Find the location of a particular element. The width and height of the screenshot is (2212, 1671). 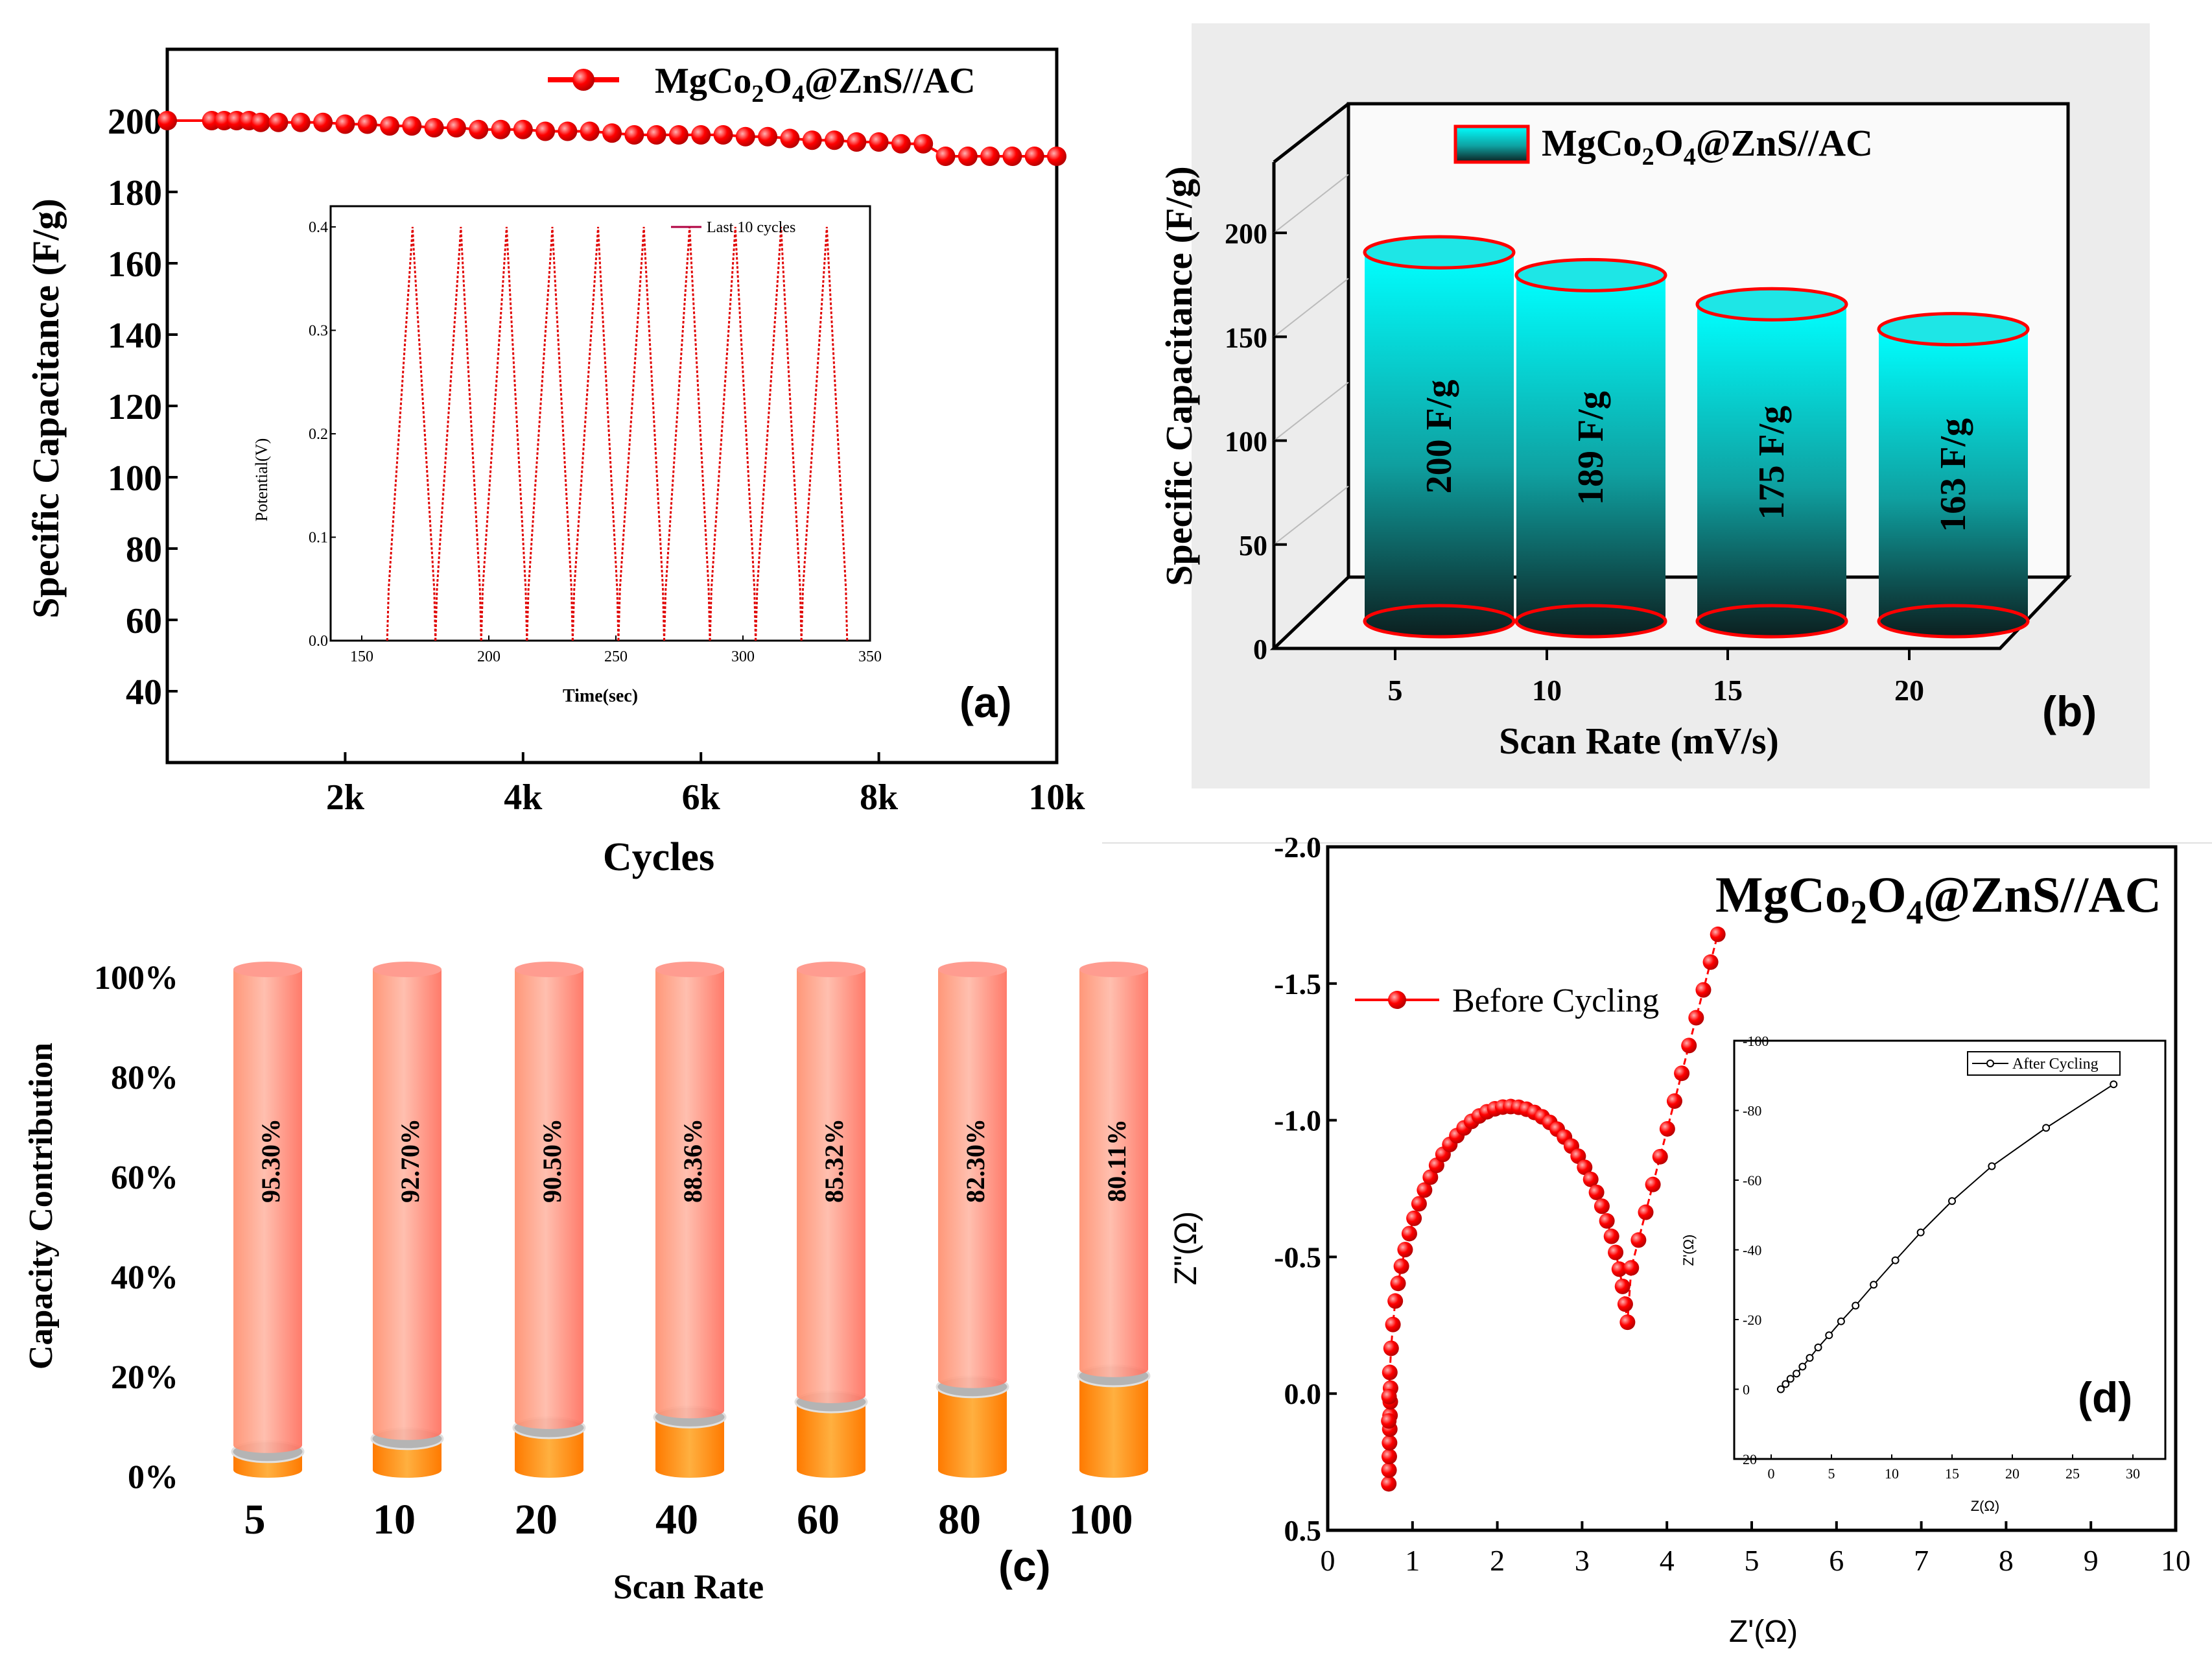

panel-a-inset-frame is located at coordinates (600, 423).